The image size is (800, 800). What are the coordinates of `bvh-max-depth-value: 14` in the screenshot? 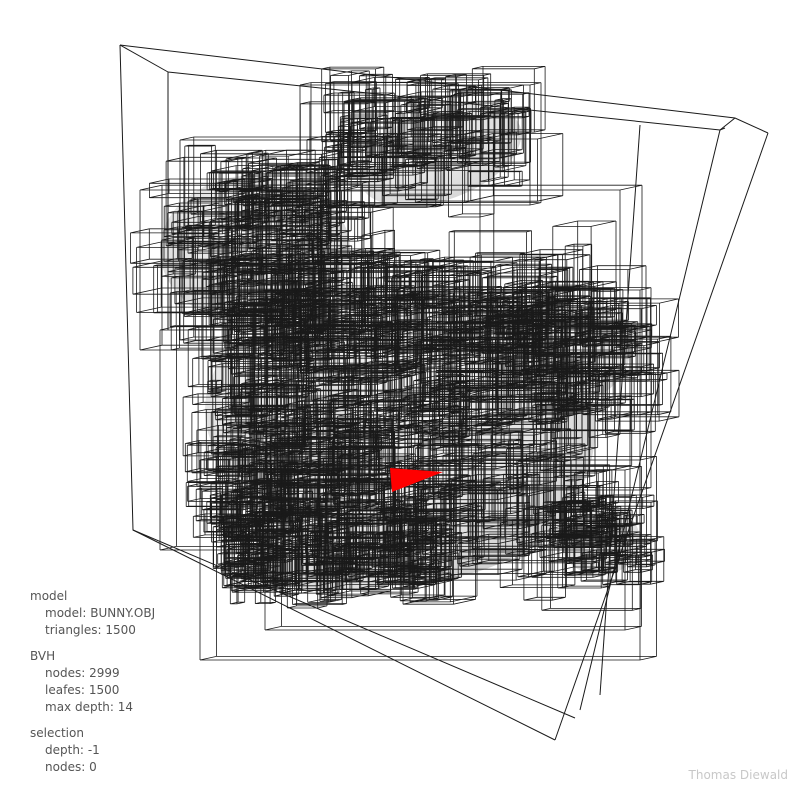 It's located at (125, 707).